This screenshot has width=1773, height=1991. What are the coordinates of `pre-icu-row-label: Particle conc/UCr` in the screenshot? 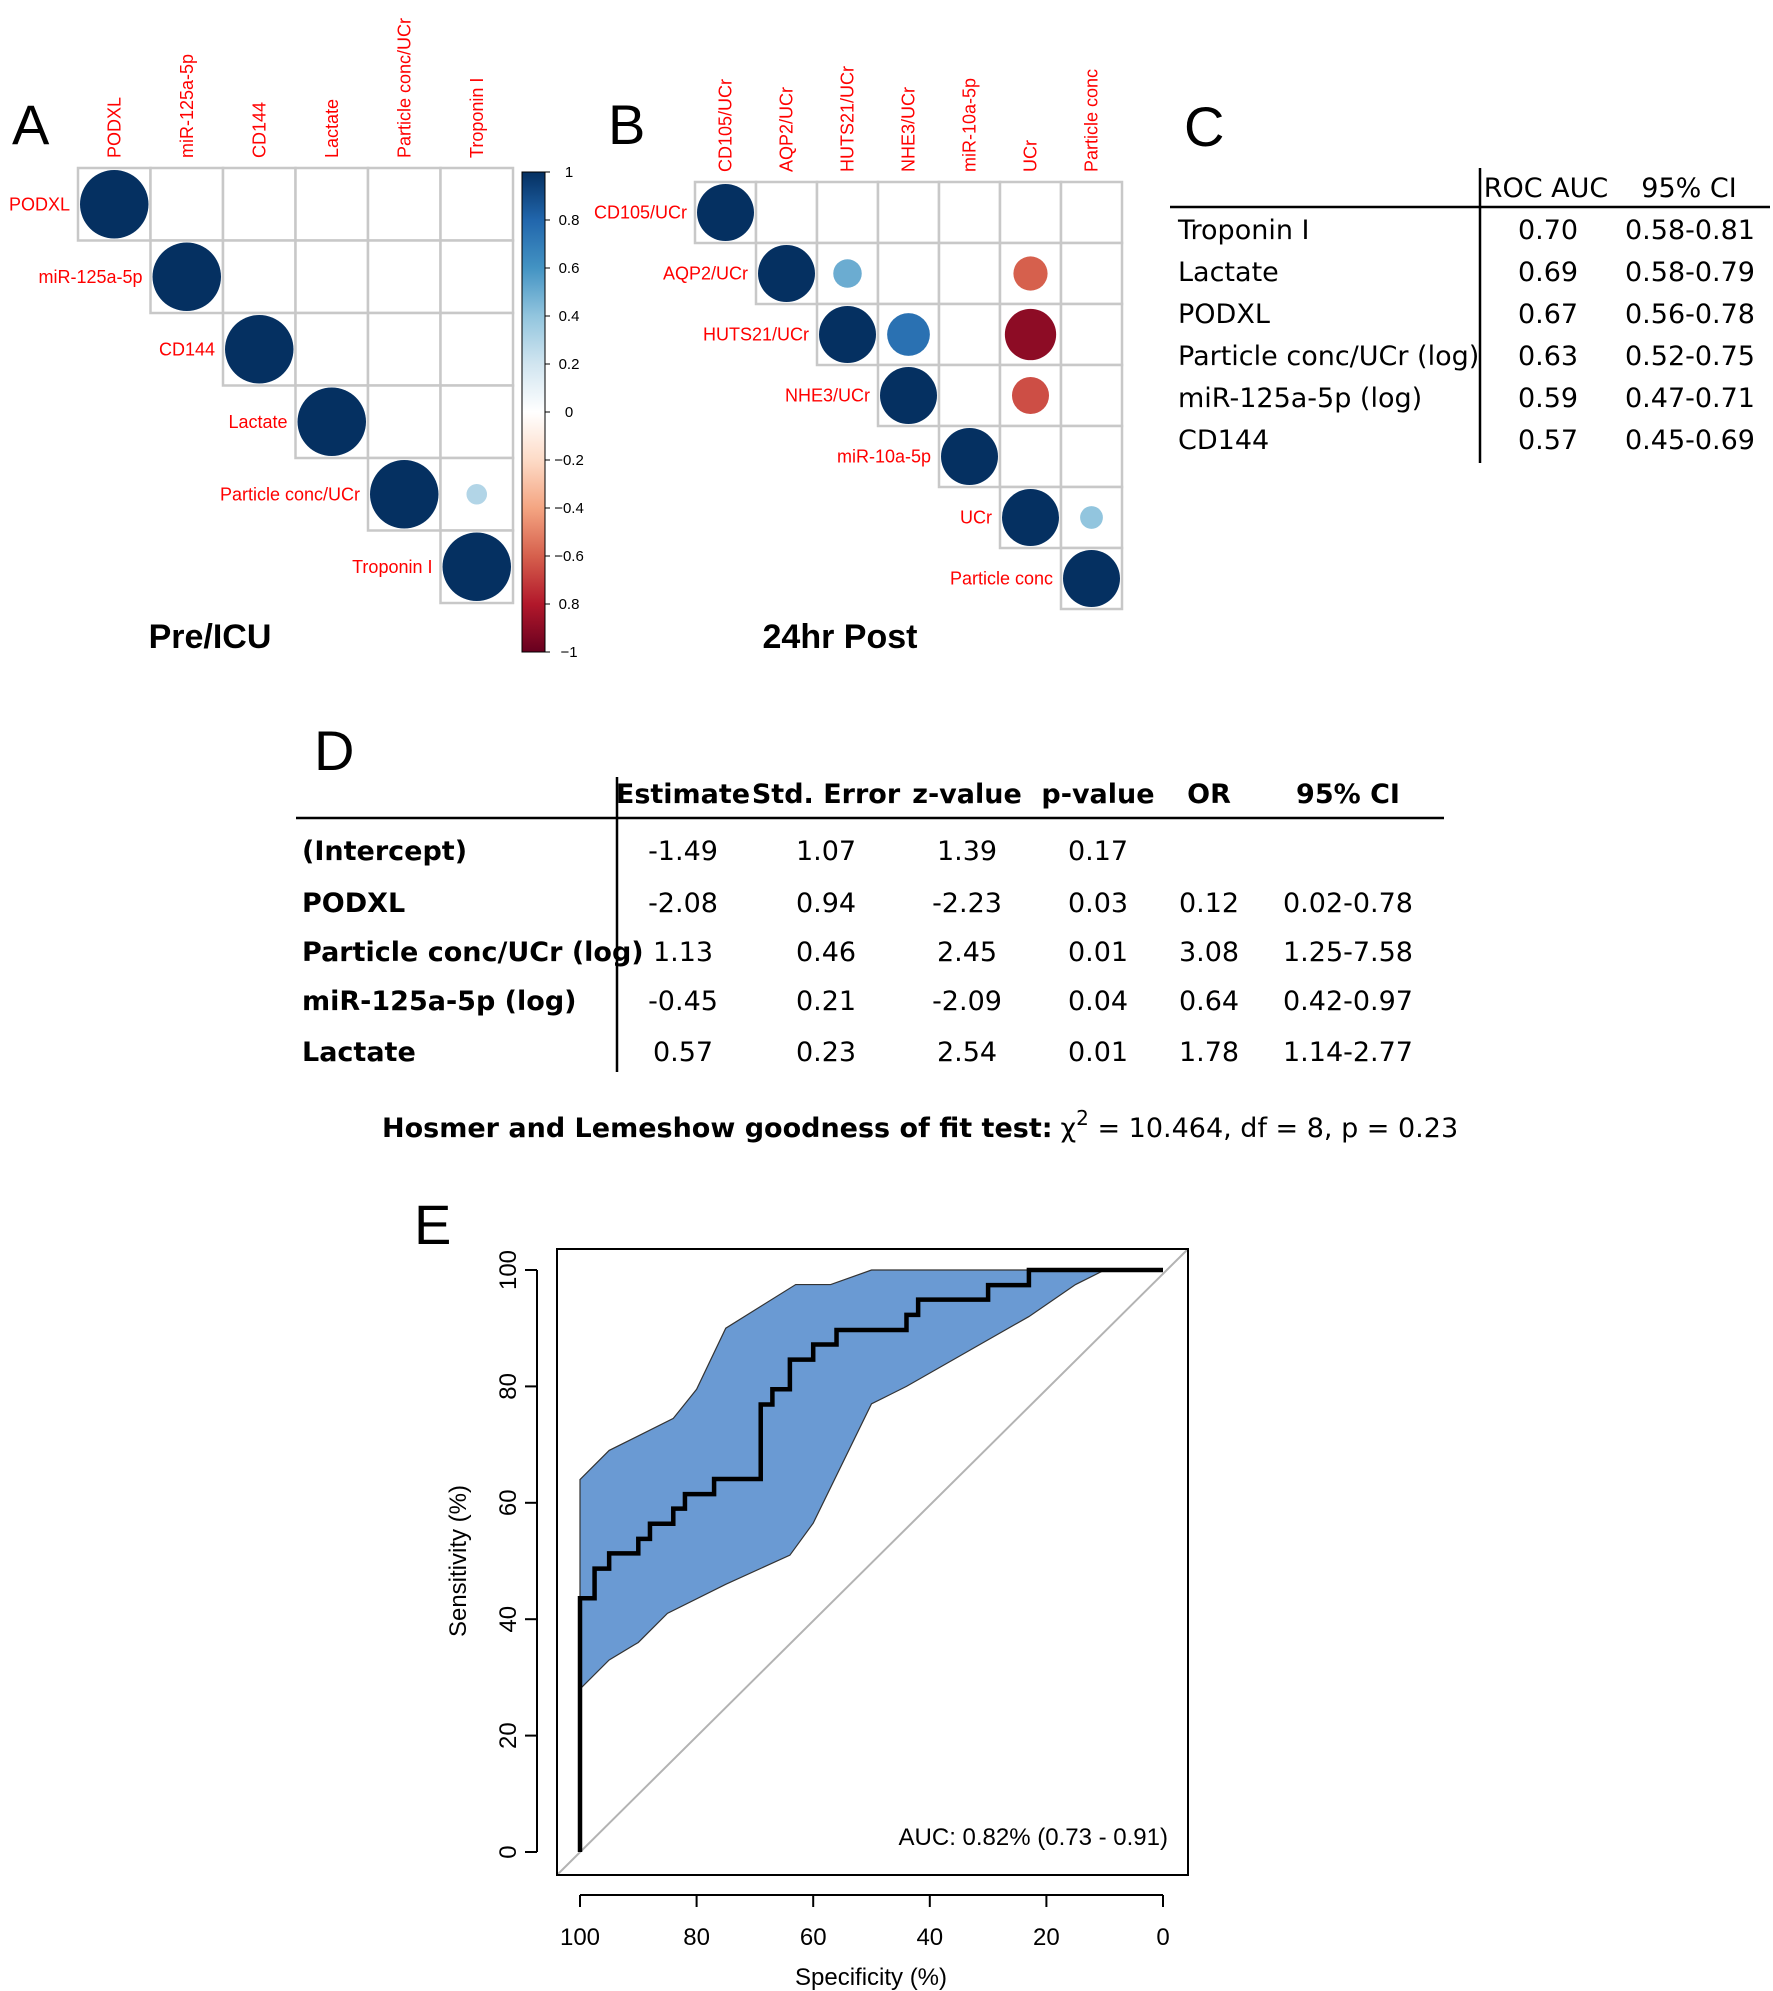 It's located at (290, 494).